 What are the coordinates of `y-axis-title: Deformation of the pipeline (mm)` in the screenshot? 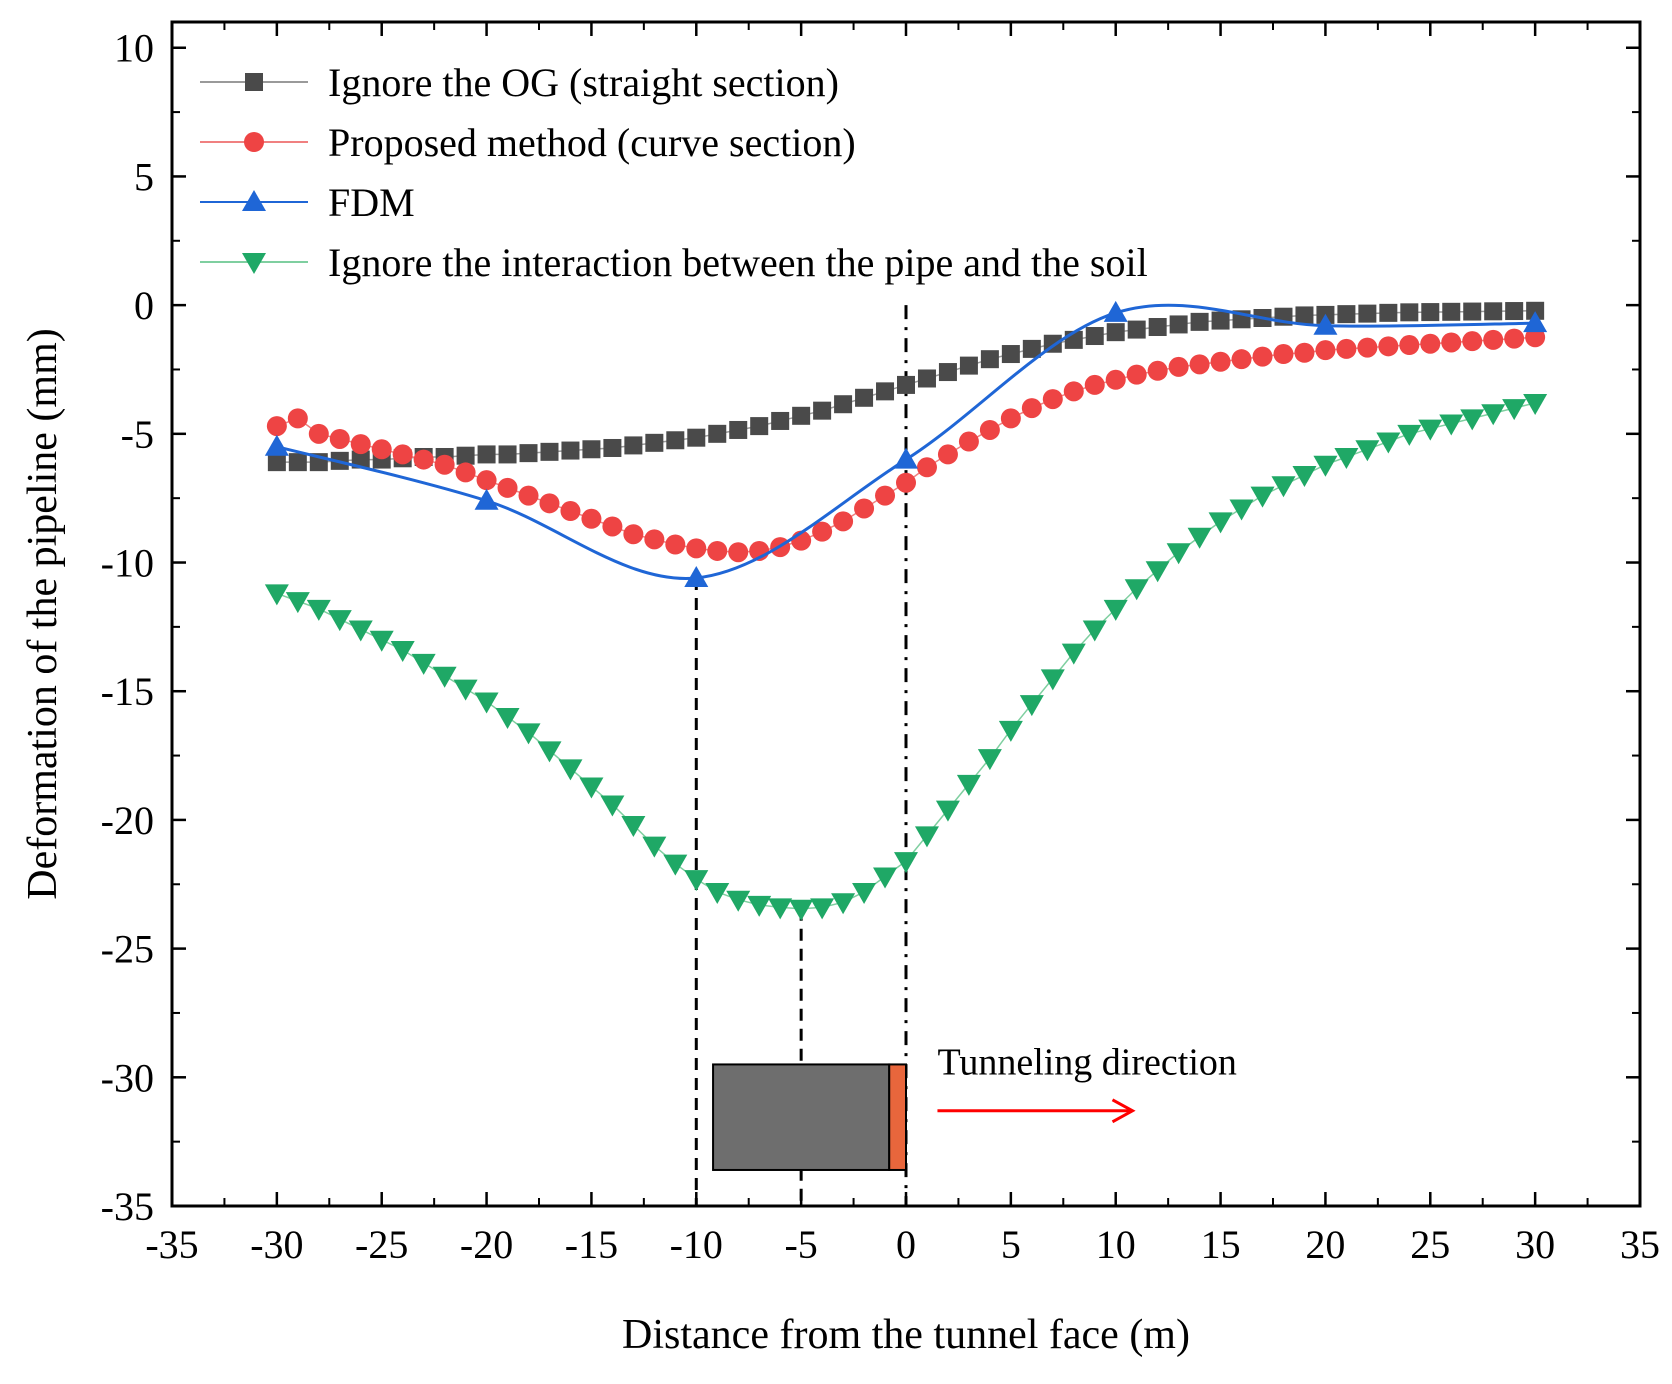 It's located at (43, 614).